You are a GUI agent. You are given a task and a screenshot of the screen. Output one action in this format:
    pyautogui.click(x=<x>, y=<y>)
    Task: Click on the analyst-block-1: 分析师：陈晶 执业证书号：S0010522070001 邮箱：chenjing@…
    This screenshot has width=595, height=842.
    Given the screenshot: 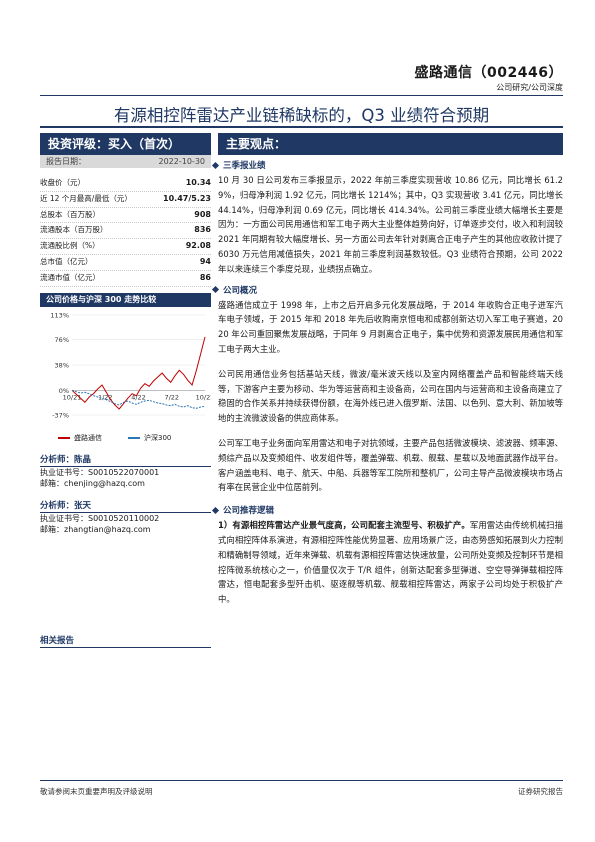 What is the action you would take?
    pyautogui.click(x=125, y=471)
    